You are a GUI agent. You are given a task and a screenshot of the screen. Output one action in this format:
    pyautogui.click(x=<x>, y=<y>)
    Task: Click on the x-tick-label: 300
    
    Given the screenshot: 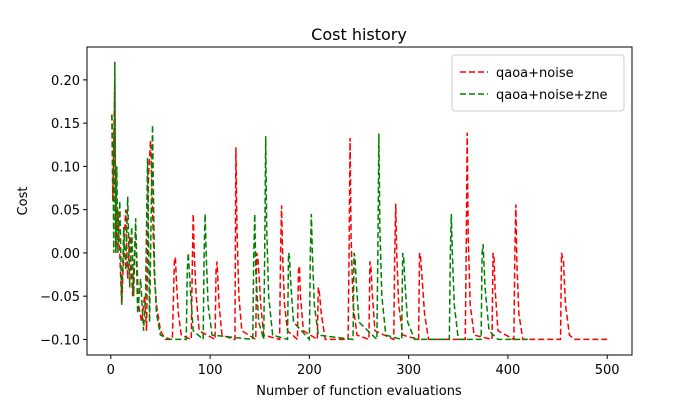 What is the action you would take?
    pyautogui.click(x=408, y=370)
    